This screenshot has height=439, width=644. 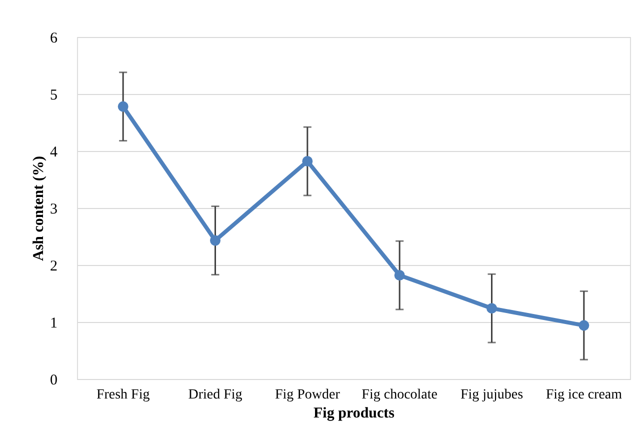 I want to click on y-tick-label: 6, so click(x=54, y=38).